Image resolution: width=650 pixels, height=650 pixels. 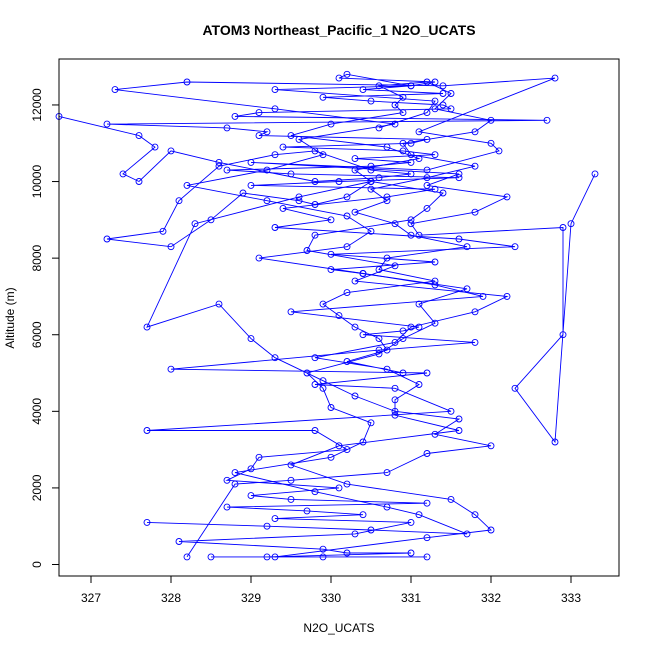 I want to click on x-tick-label: 329, so click(x=251, y=598).